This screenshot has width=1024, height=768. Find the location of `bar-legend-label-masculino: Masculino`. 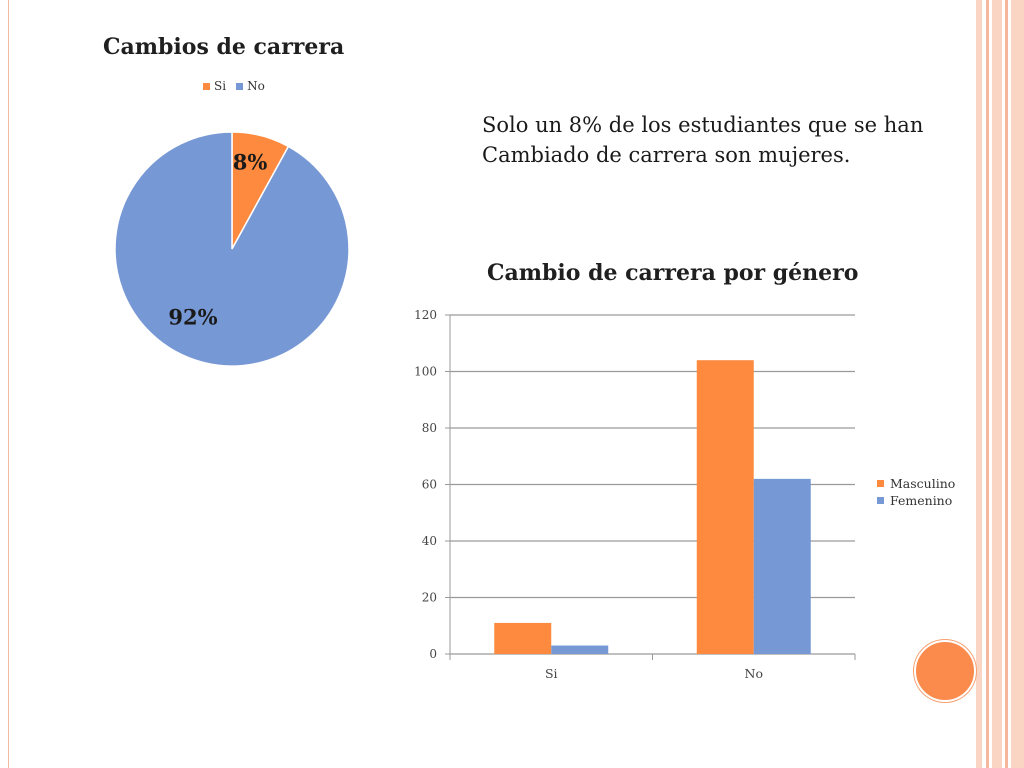

bar-legend-label-masculino: Masculino is located at coordinates (923, 483).